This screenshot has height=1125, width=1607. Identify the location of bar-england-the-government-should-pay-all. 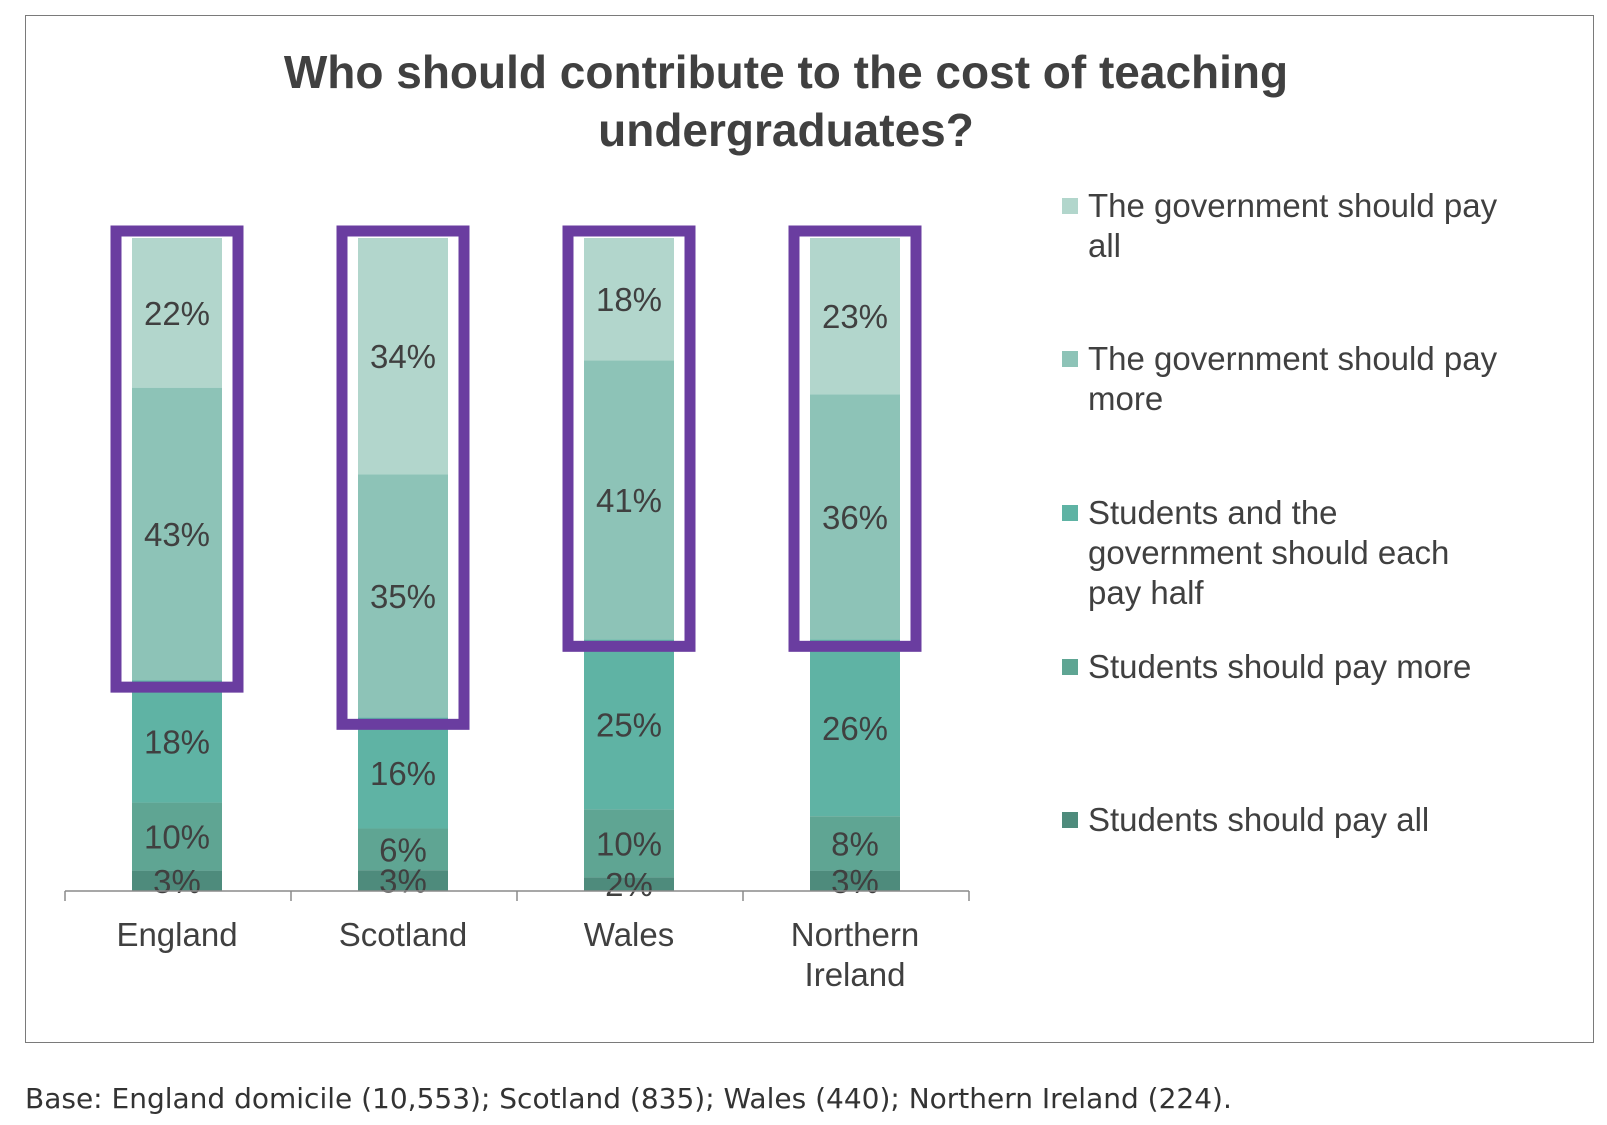
(177, 313).